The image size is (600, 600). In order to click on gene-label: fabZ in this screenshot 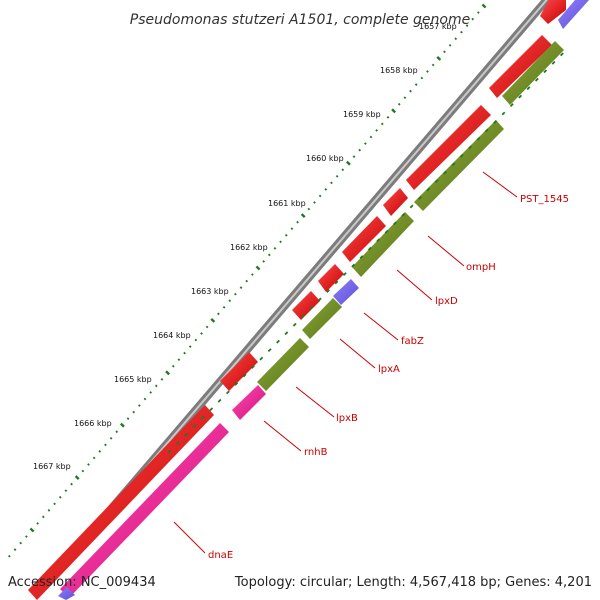, I will do `click(412, 341)`.